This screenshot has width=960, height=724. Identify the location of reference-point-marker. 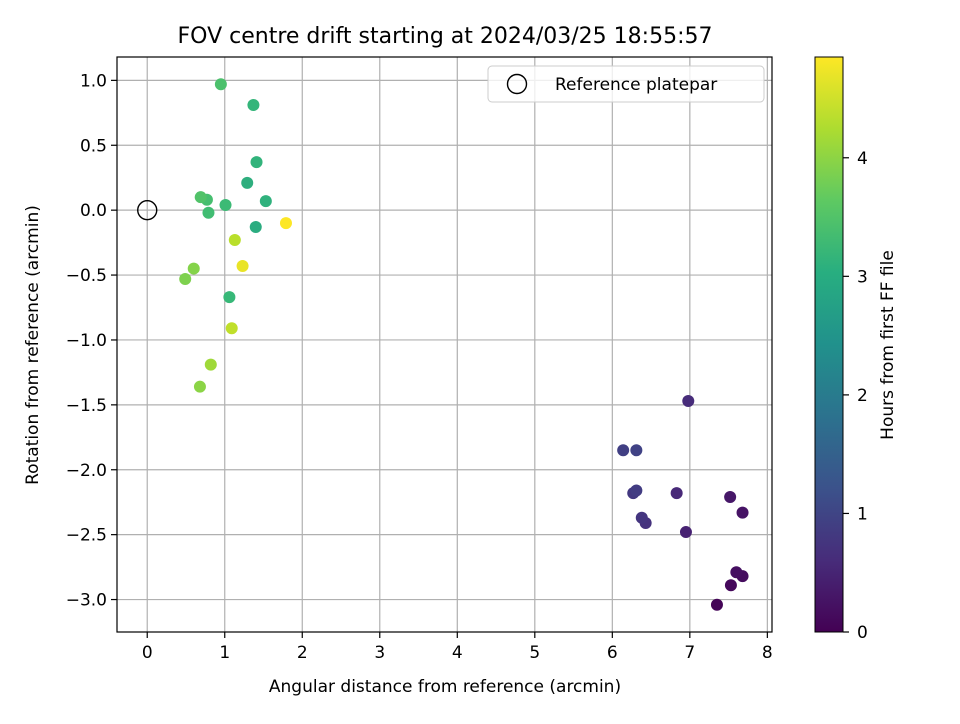
(147, 210).